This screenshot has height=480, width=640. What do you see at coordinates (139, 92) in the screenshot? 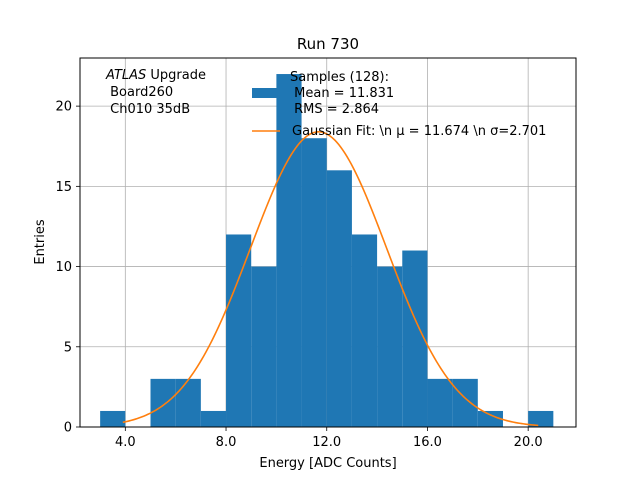
I see `annotation-line-2: Board260` at bounding box center [139, 92].